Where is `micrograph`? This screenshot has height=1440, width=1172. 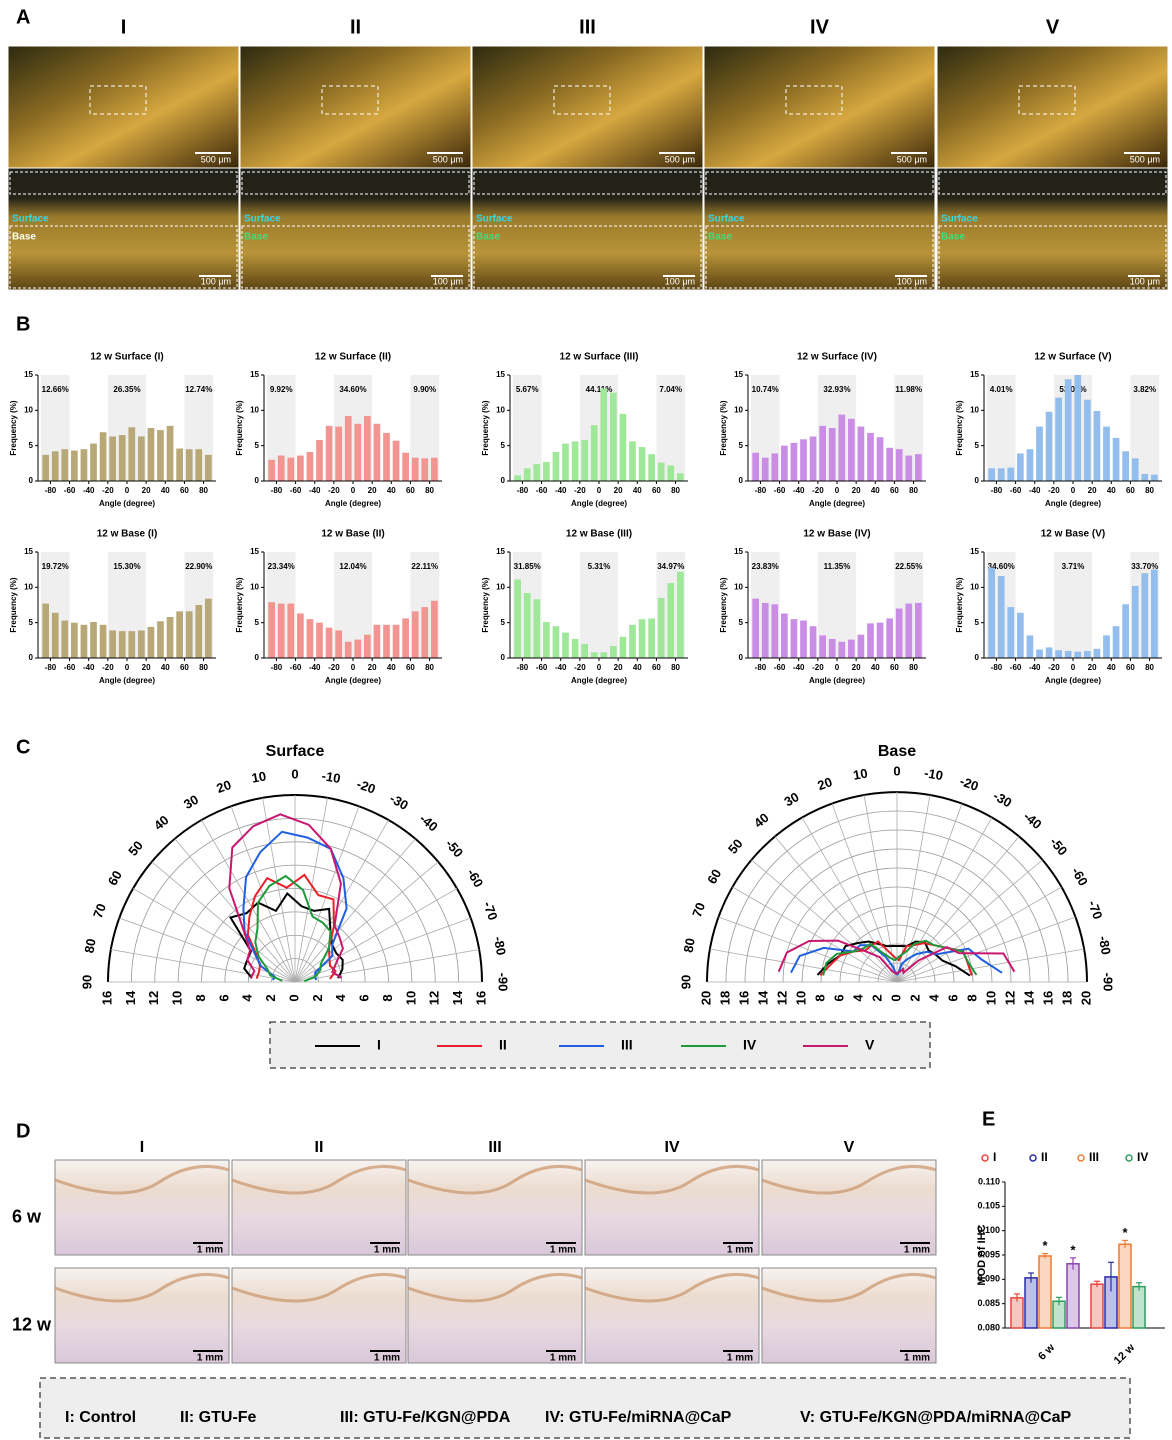 micrograph is located at coordinates (1052, 107).